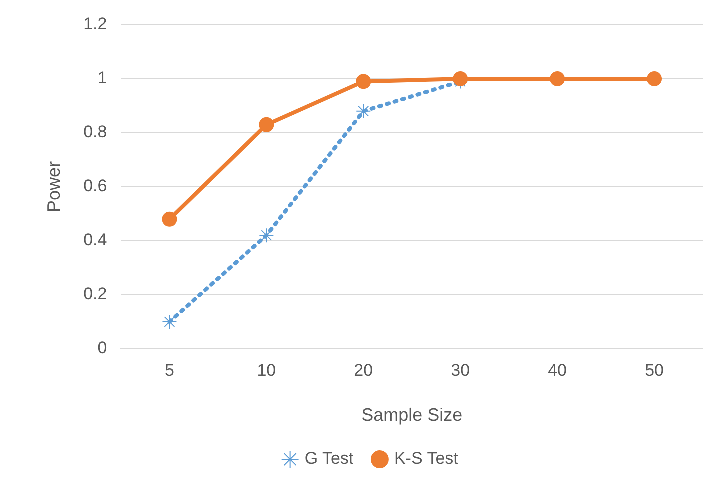 This screenshot has height=493, width=728. What do you see at coordinates (654, 370) in the screenshot?
I see `x-tick-label: 50` at bounding box center [654, 370].